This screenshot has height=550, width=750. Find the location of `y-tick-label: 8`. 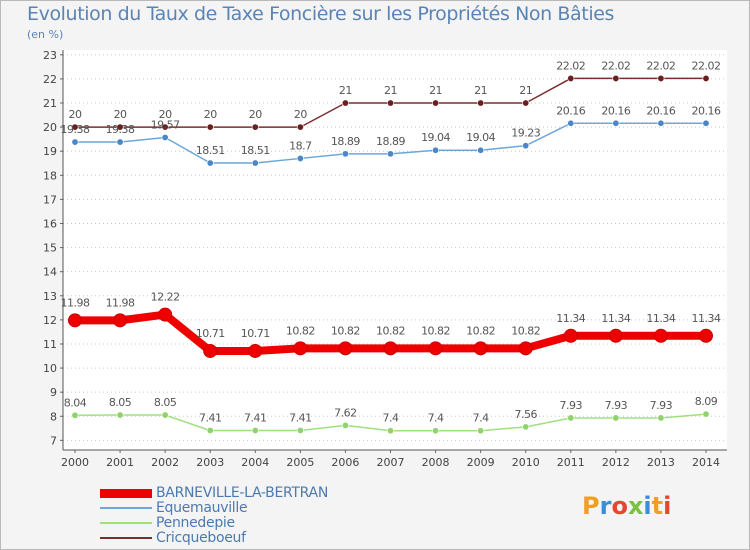

y-tick-label: 8 is located at coordinates (53, 416).